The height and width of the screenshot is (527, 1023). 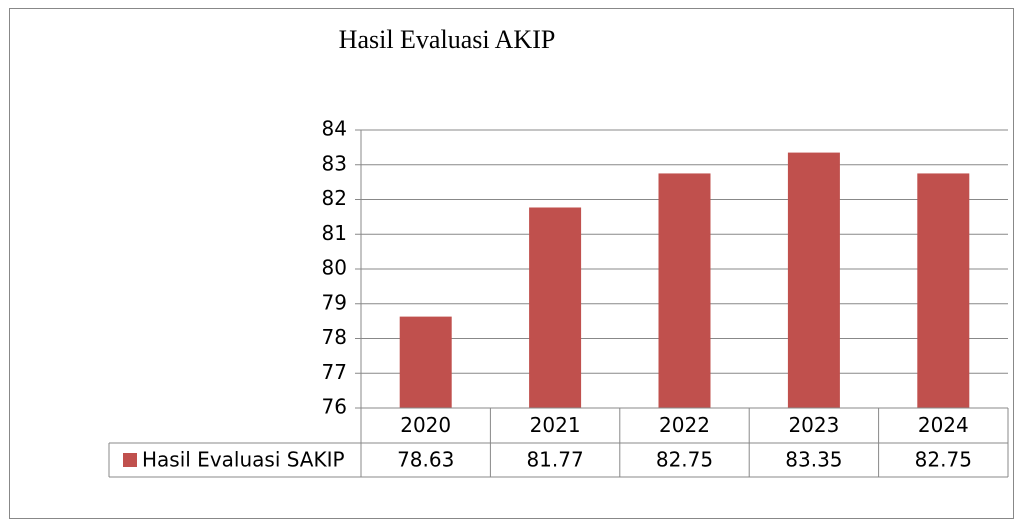 I want to click on x-tick-label: 2020, so click(x=425, y=425).